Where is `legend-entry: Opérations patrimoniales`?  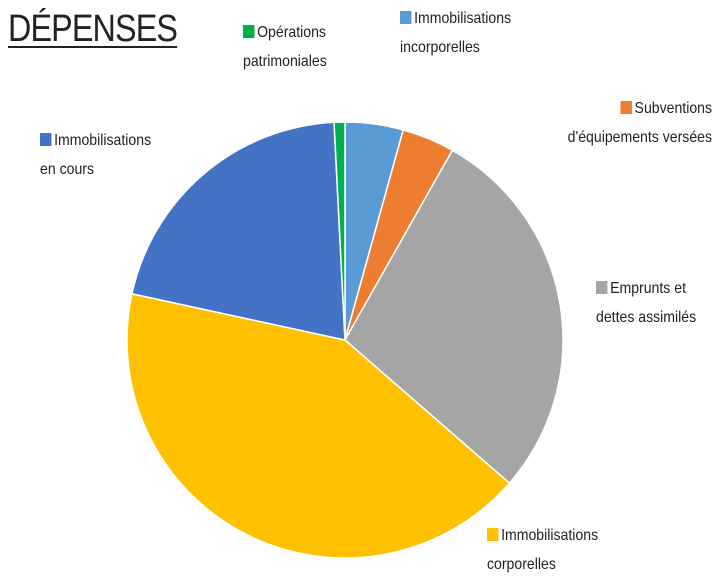
legend-entry: Opérations patrimoniales is located at coordinates (285, 47).